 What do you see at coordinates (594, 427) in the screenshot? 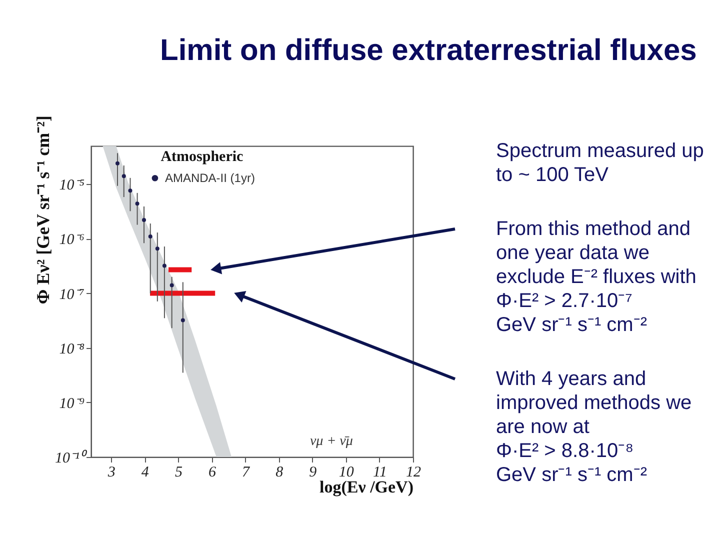
I see `text: With 4 years and improved methods we are now at Φ·E² > 8.8·10⁻⁸ GeV sr⁻¹ s⁻¹ cm⁻²` at bounding box center [594, 427].